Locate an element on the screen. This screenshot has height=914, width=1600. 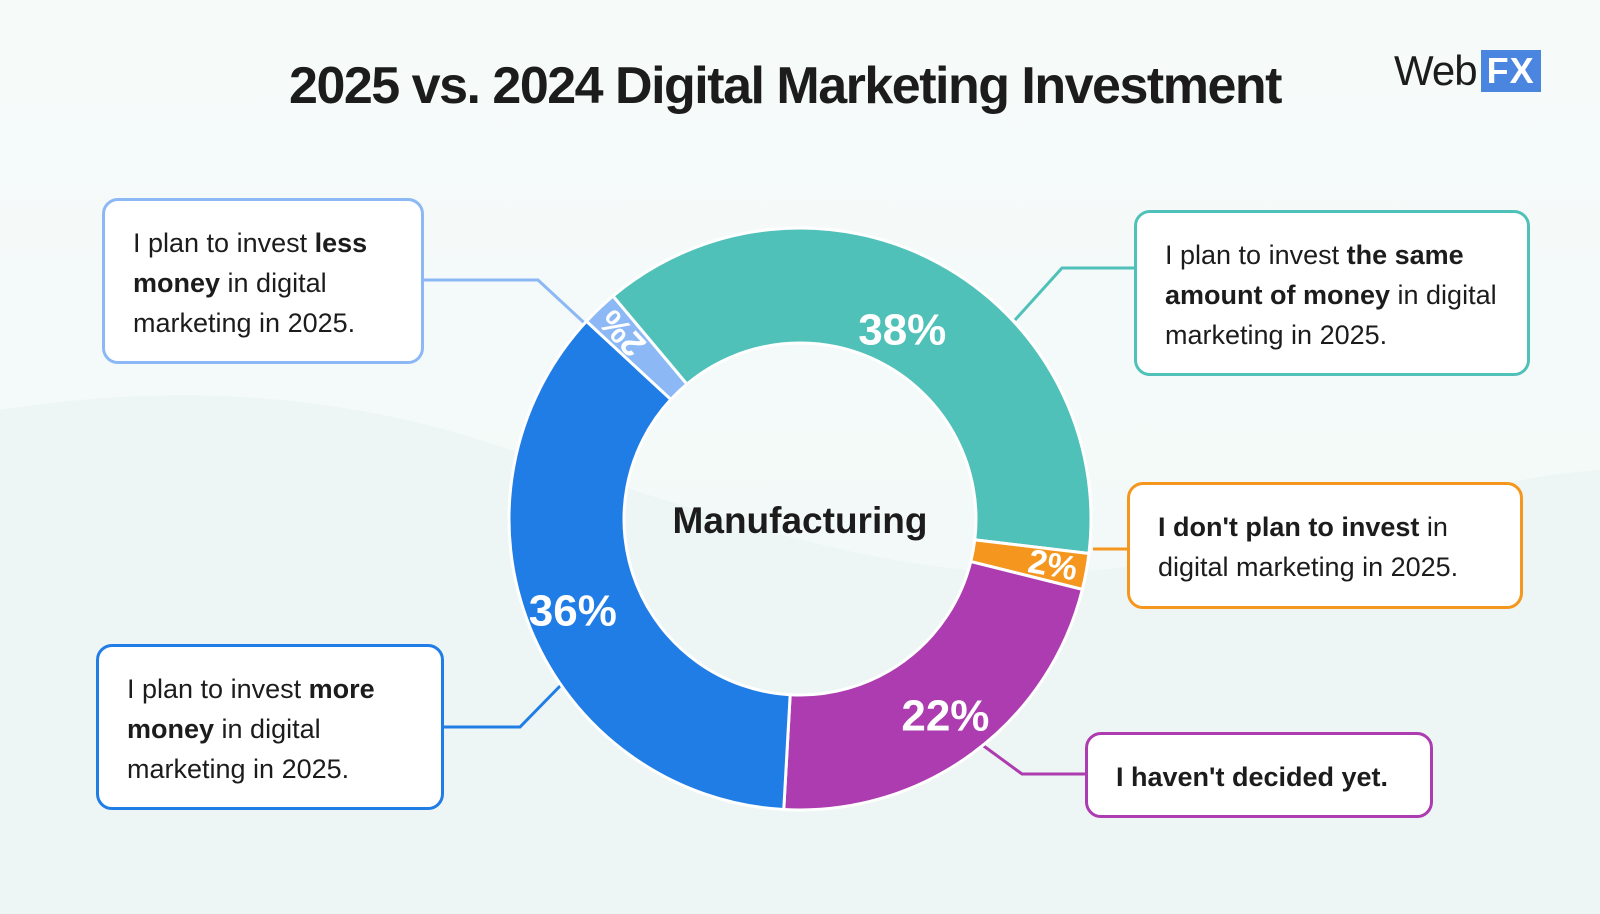
webfx-logo: Web FX is located at coordinates (1467, 71).